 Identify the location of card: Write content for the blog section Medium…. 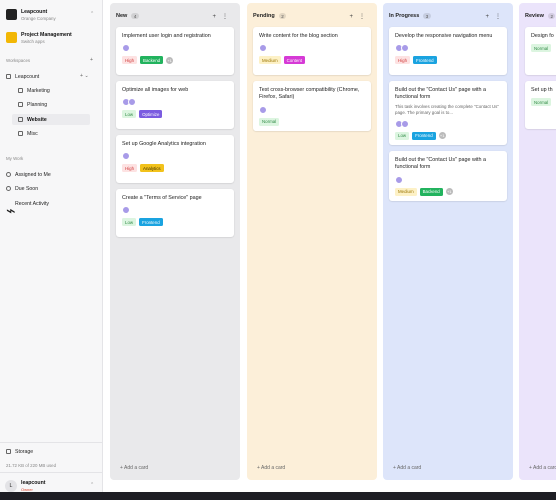
(312, 51).